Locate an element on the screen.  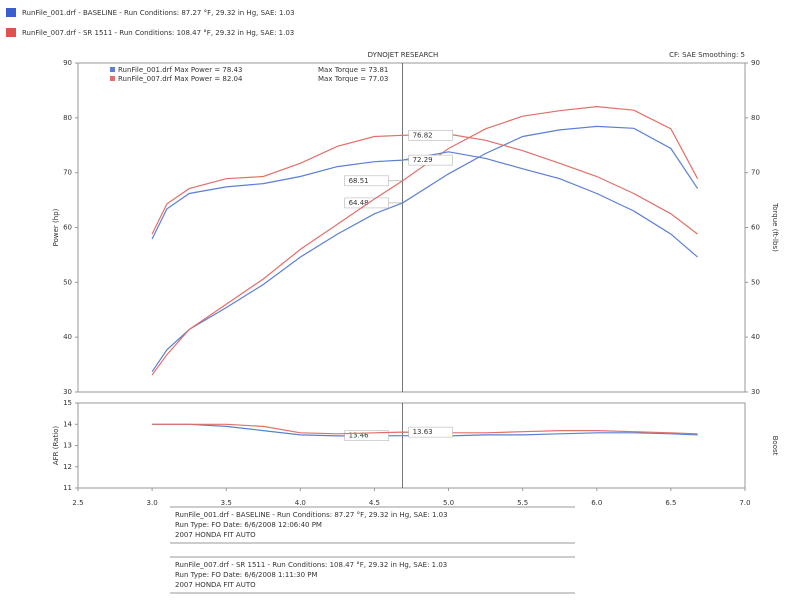
legend-entry: Max Torque = 73.81 is located at coordinates (353, 70).